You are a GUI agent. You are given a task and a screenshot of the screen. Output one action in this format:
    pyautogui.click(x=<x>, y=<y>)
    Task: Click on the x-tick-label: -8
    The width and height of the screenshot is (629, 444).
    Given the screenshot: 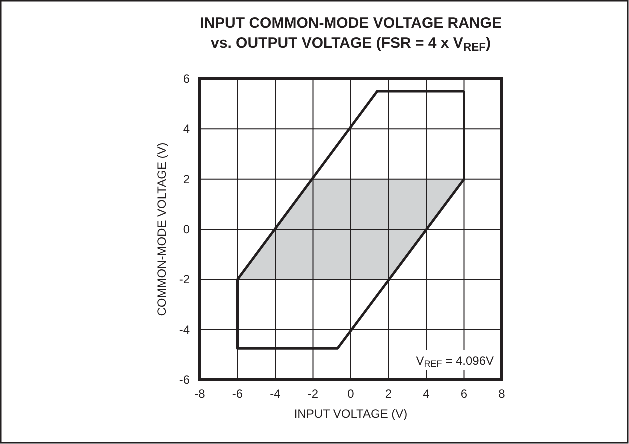 What is the action you would take?
    pyautogui.click(x=200, y=394)
    